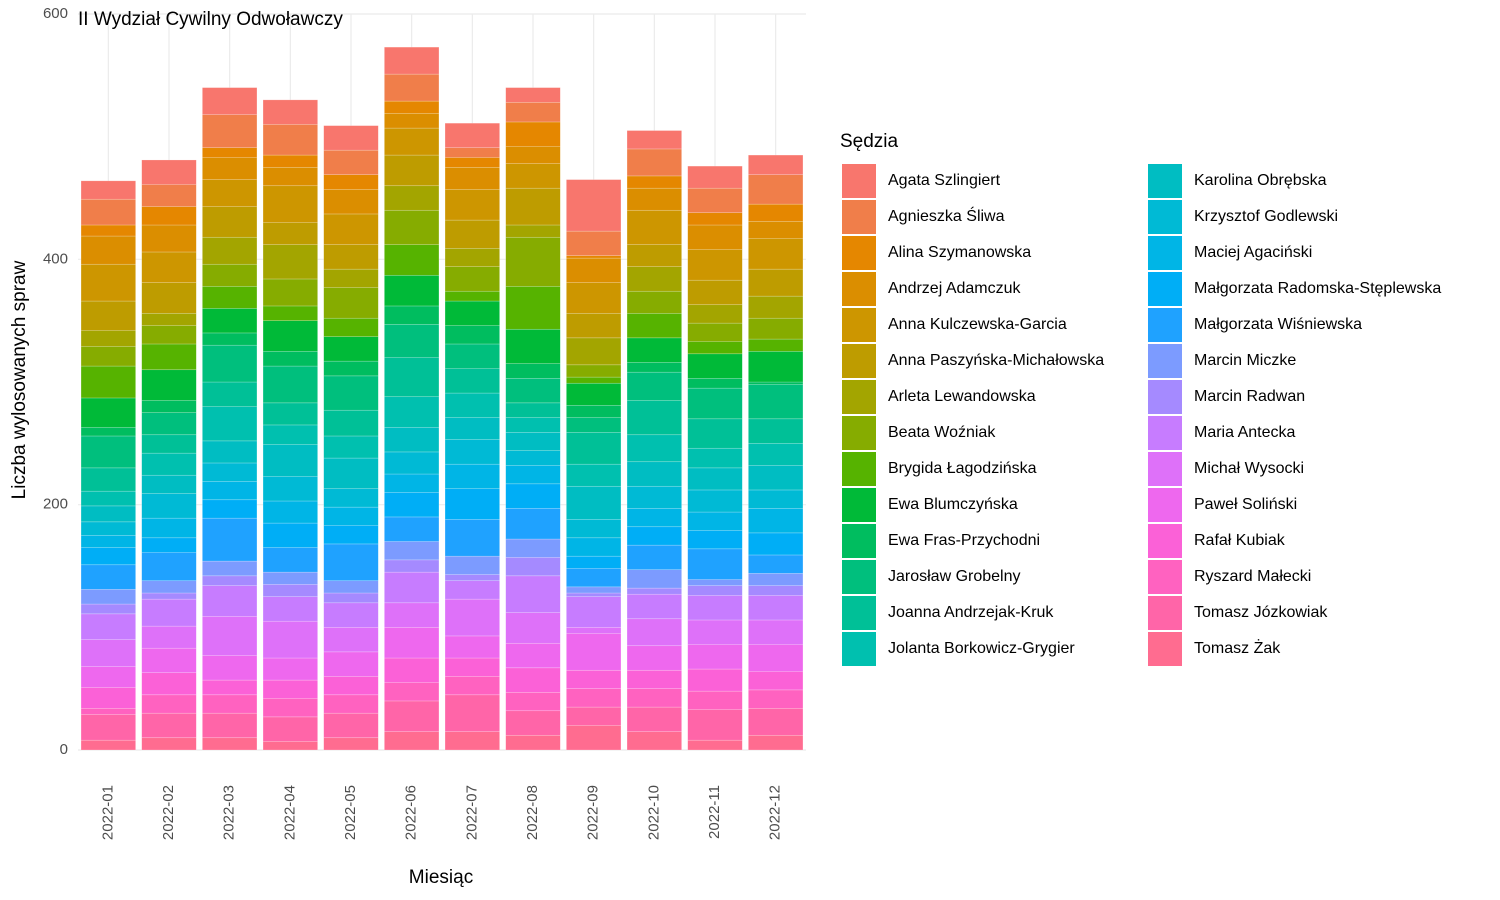  Describe the element at coordinates (959, 252) in the screenshot. I see `legend-label: Alina Szymanowska` at that location.